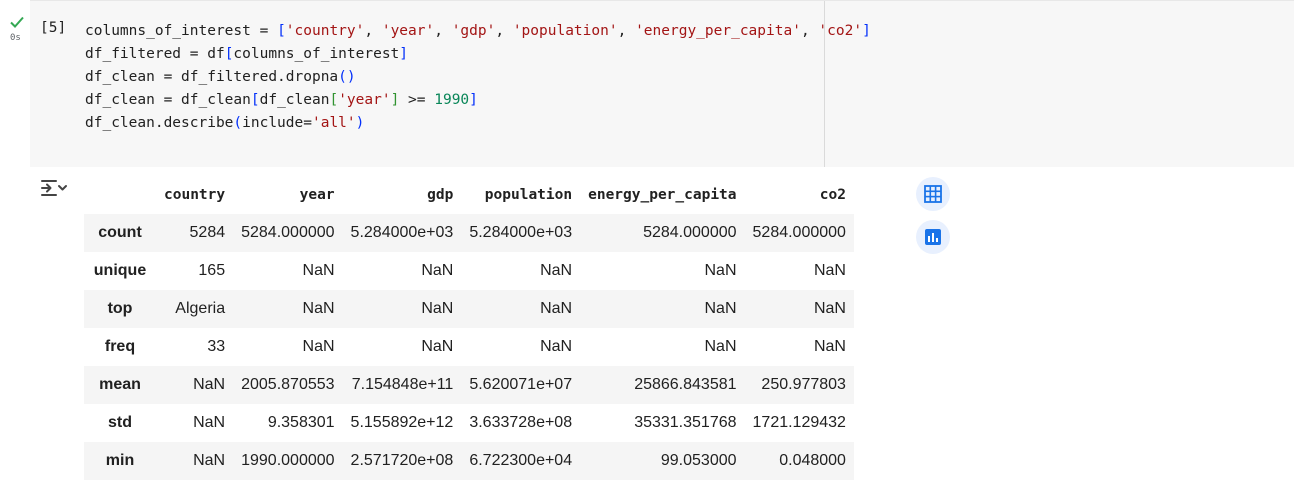 The image size is (1294, 482). Describe the element at coordinates (824, 84) in the screenshot. I see `line-length-ruler` at that location.